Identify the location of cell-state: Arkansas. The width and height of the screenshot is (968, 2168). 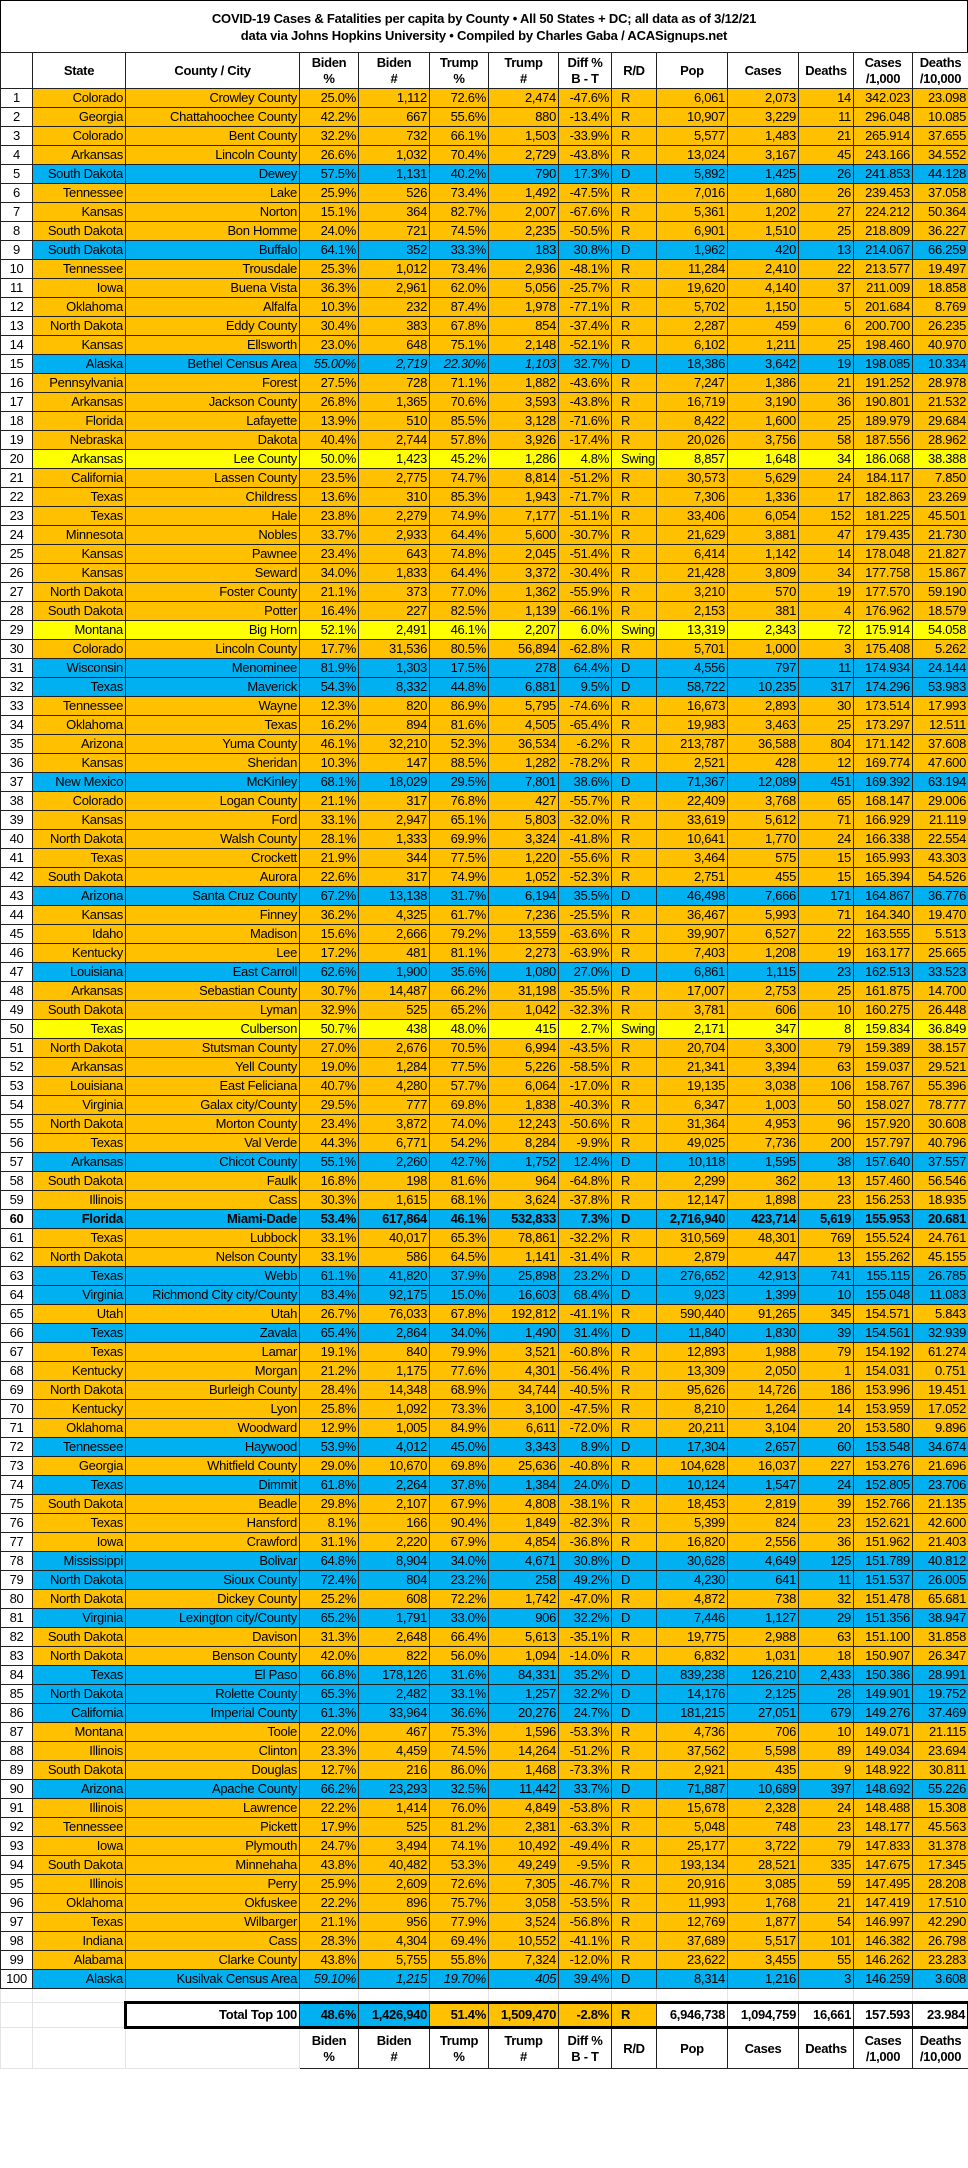
(79, 459).